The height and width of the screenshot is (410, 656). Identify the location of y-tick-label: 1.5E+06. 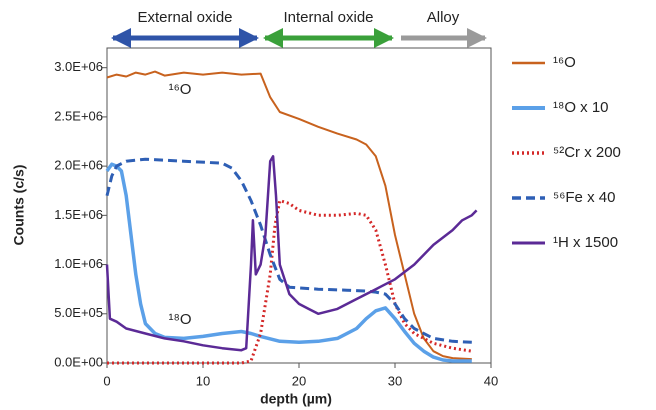
(78, 214).